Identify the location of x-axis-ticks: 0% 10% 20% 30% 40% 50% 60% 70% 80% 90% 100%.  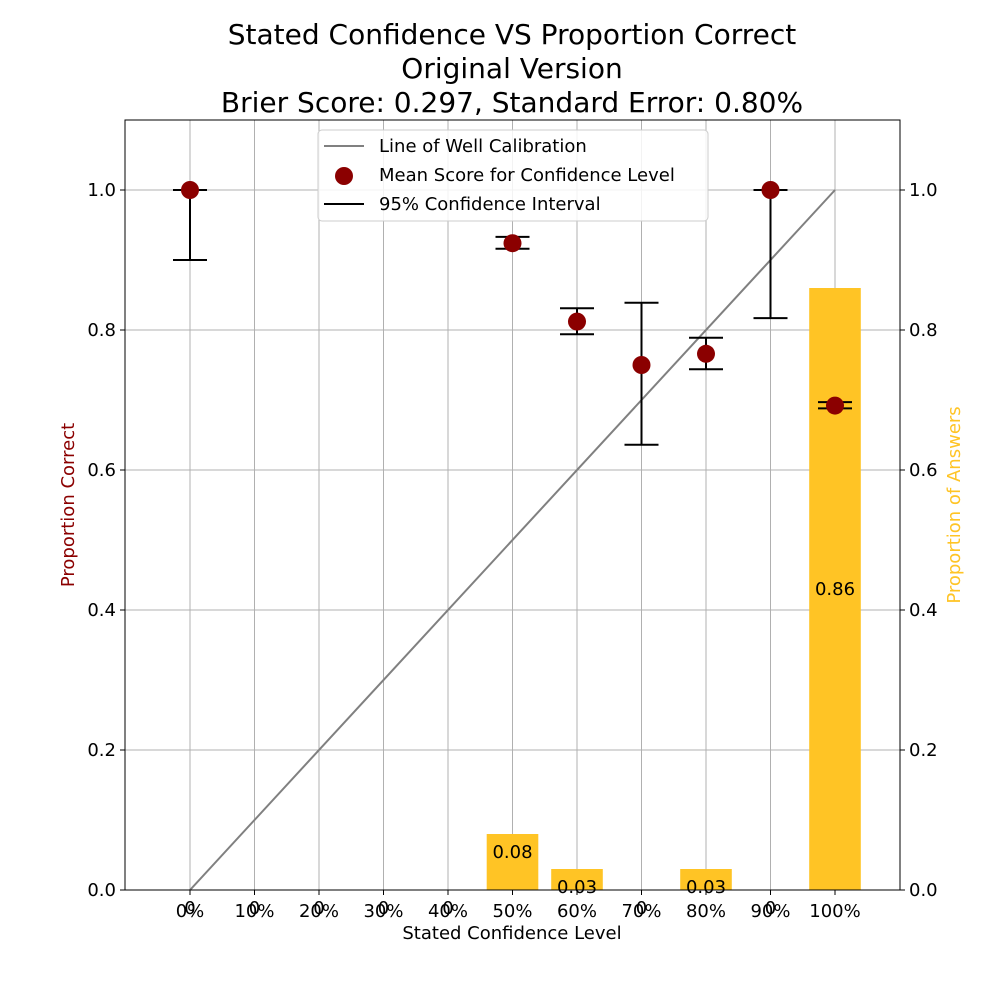
(518, 906).